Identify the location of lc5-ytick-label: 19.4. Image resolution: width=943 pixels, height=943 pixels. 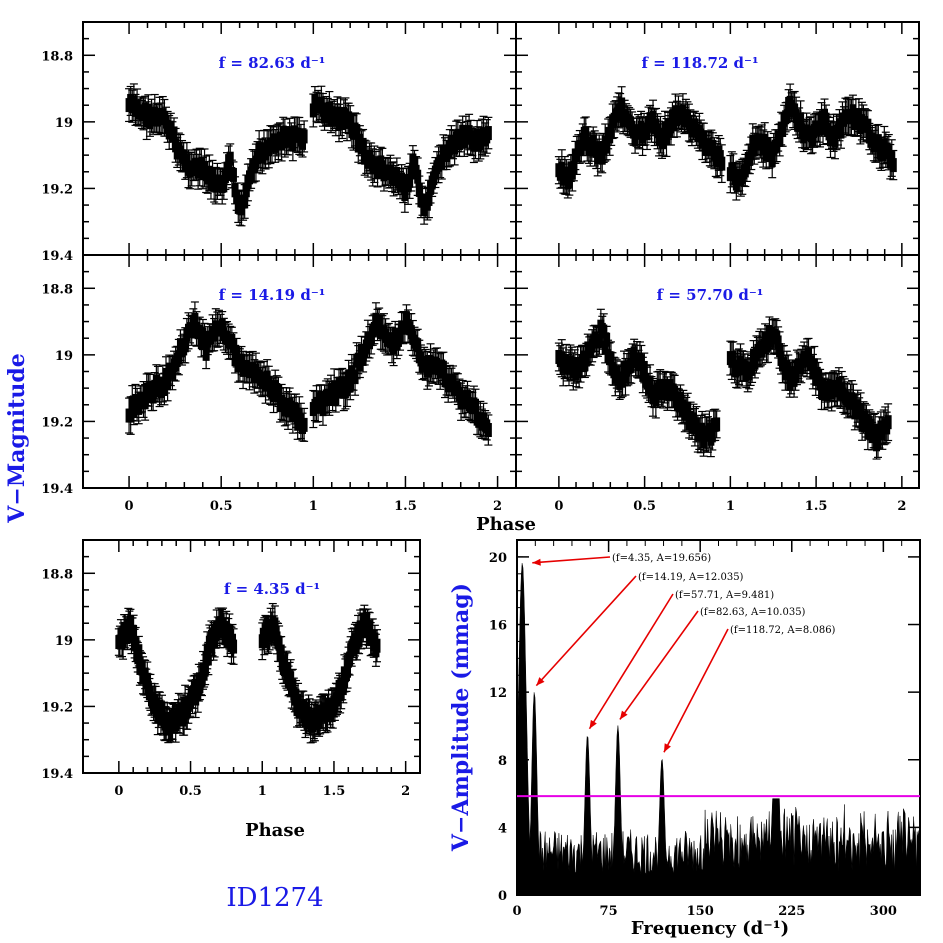
(57, 774).